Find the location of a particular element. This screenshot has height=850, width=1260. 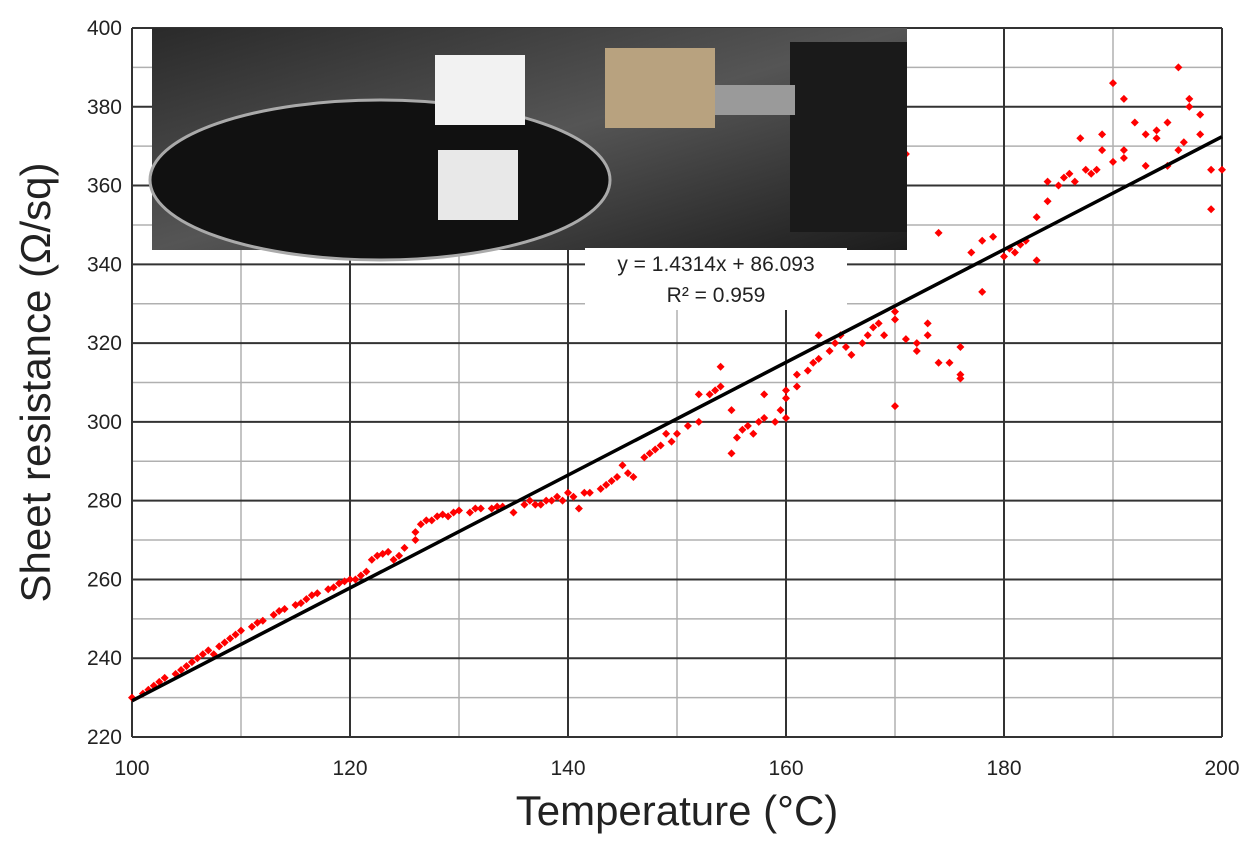

y-tick-label: 260 is located at coordinates (104, 579).